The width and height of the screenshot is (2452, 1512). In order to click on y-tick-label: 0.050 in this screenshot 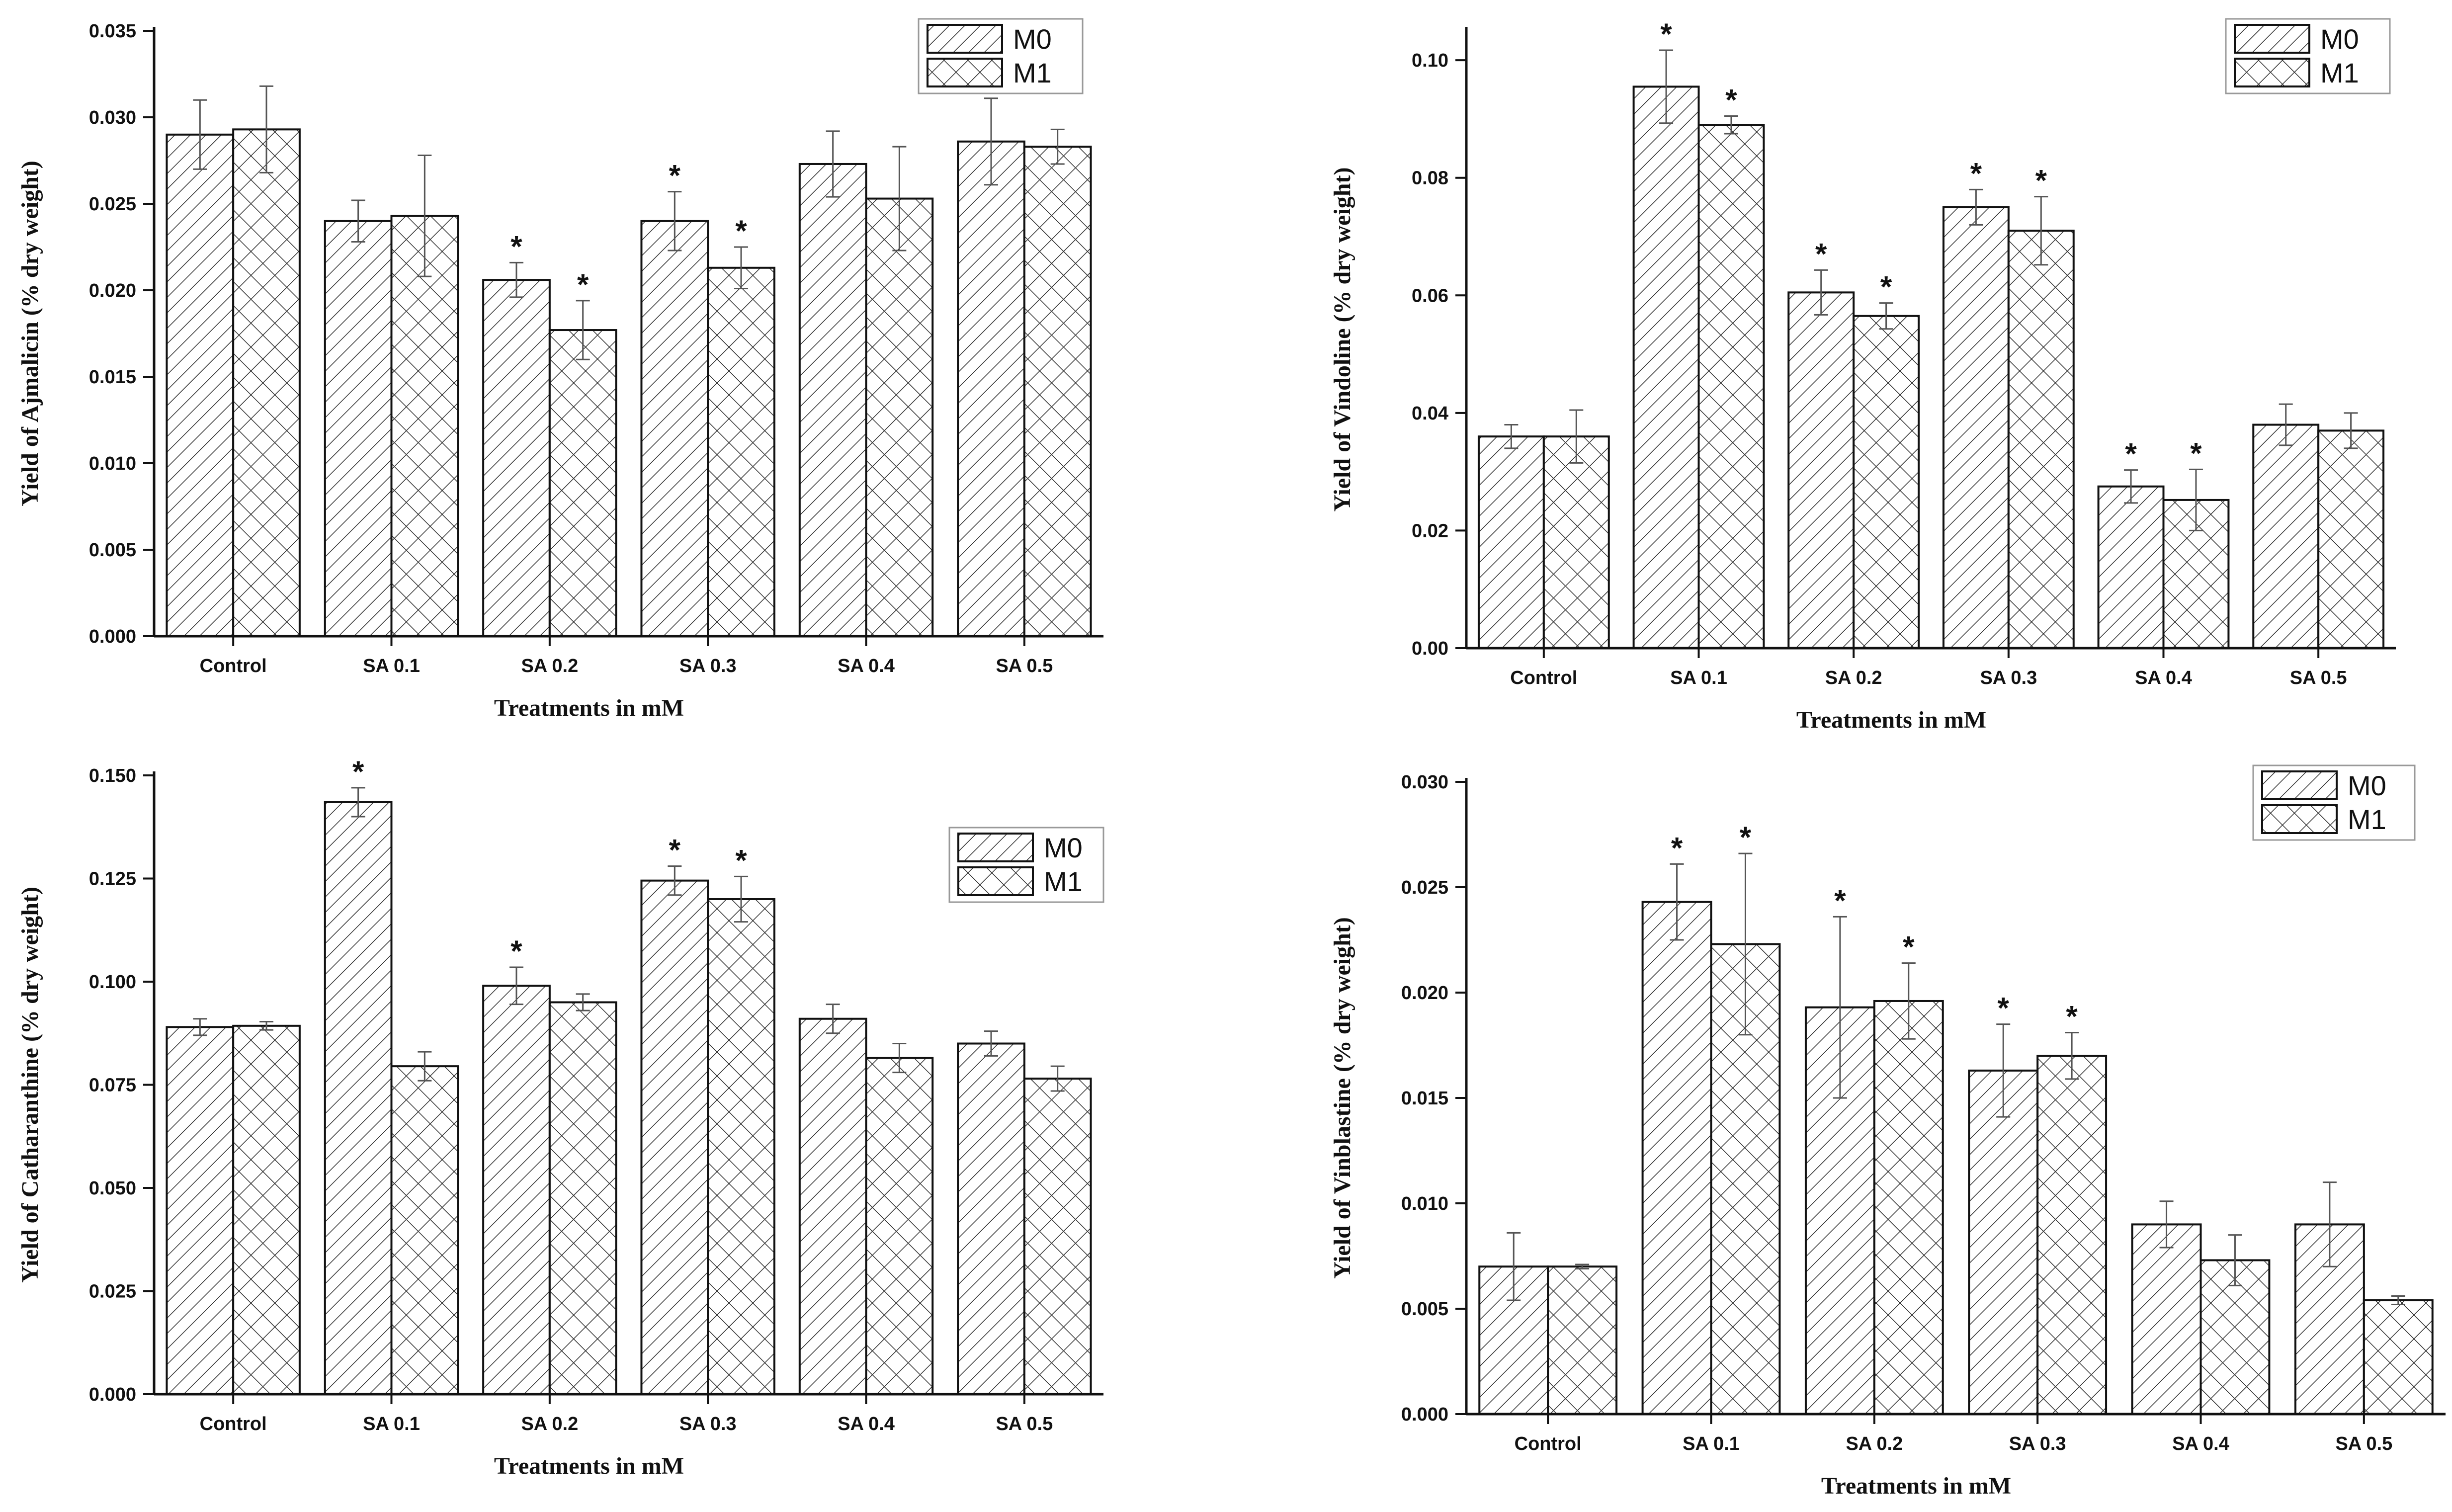, I will do `click(112, 1188)`.